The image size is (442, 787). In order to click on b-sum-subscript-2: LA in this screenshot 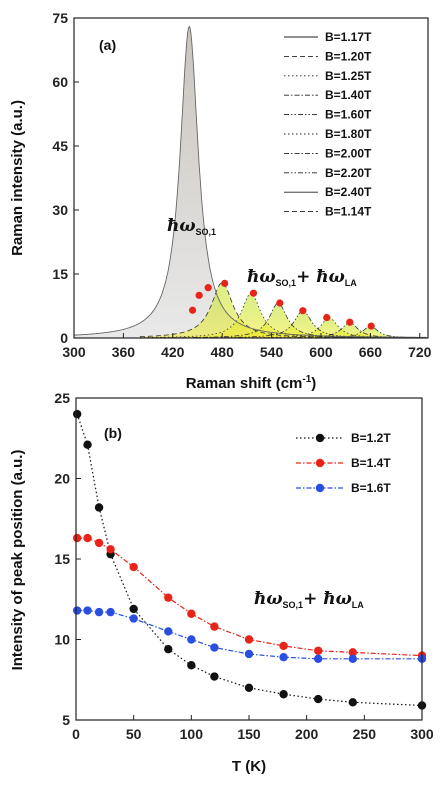, I will do `click(358, 605)`.